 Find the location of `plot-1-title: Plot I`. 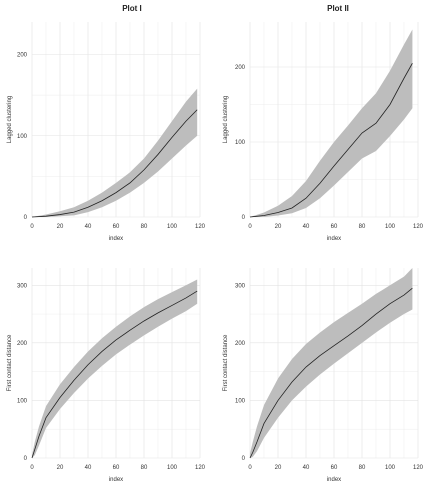

plot-1-title: Plot I is located at coordinates (132, 8).